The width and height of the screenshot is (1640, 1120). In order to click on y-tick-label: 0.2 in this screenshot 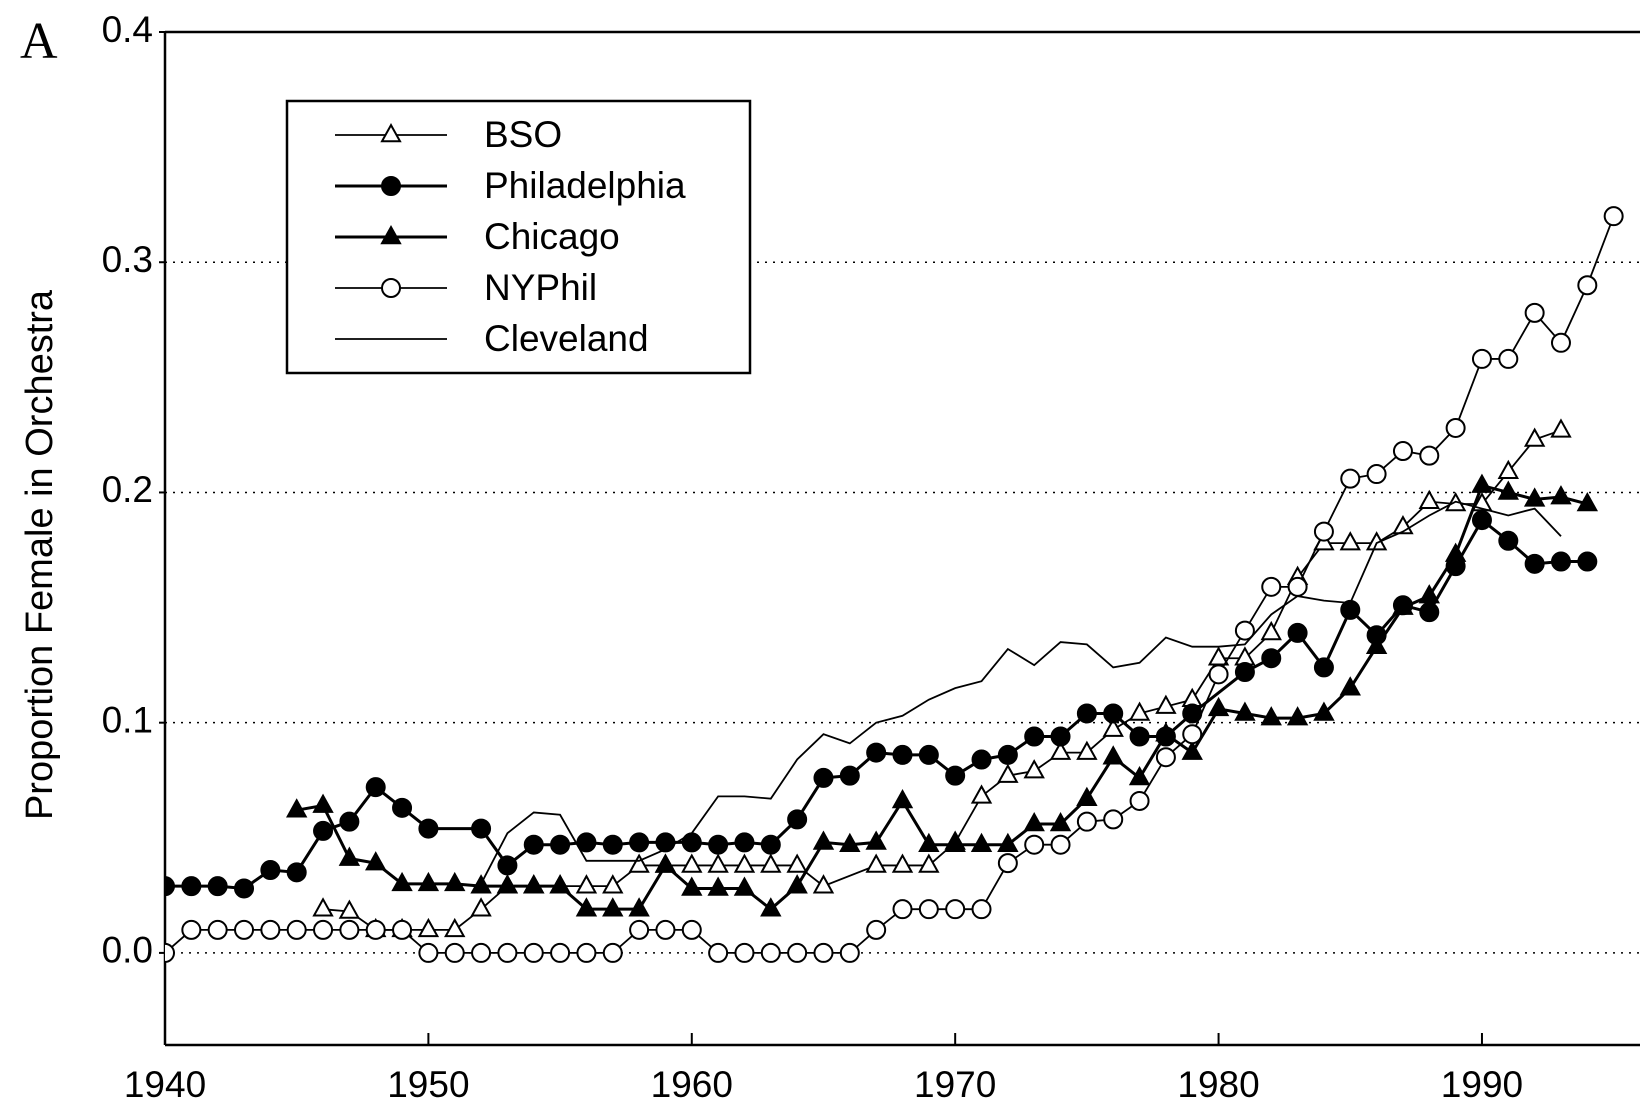, I will do `click(127, 489)`.